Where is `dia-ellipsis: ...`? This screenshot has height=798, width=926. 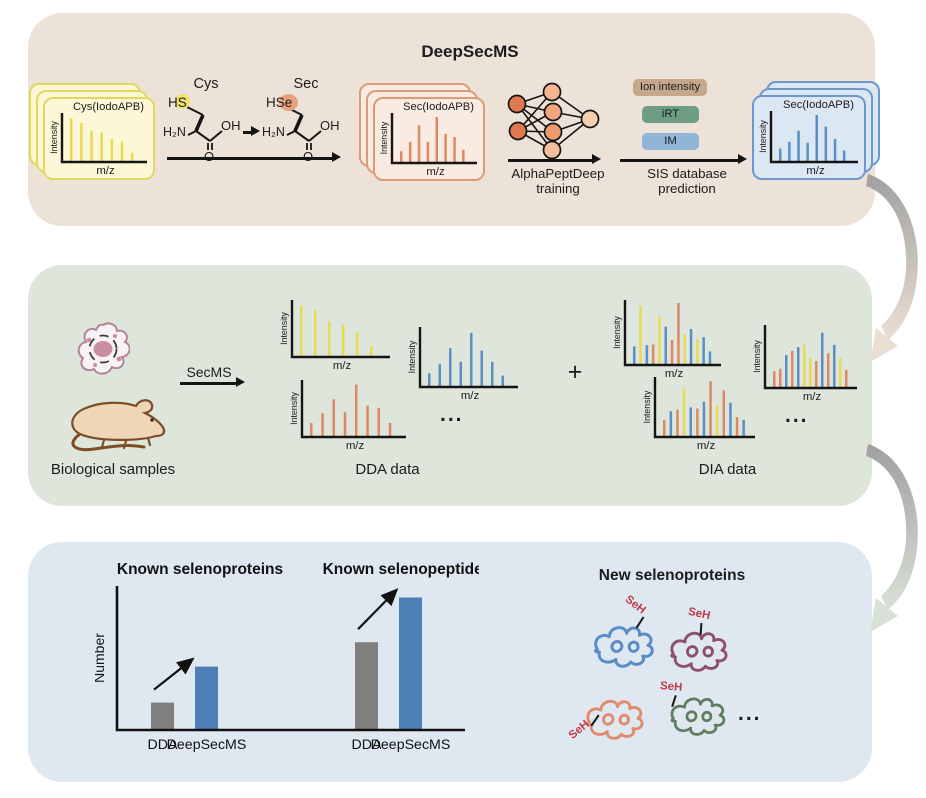
dia-ellipsis: ... is located at coordinates (797, 415).